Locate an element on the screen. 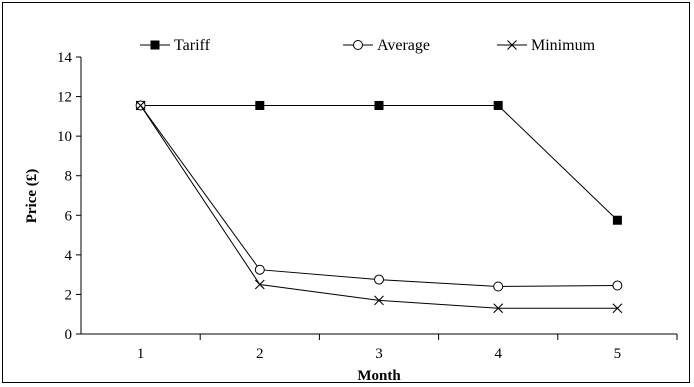  legend-label-average: Average is located at coordinates (403, 45).